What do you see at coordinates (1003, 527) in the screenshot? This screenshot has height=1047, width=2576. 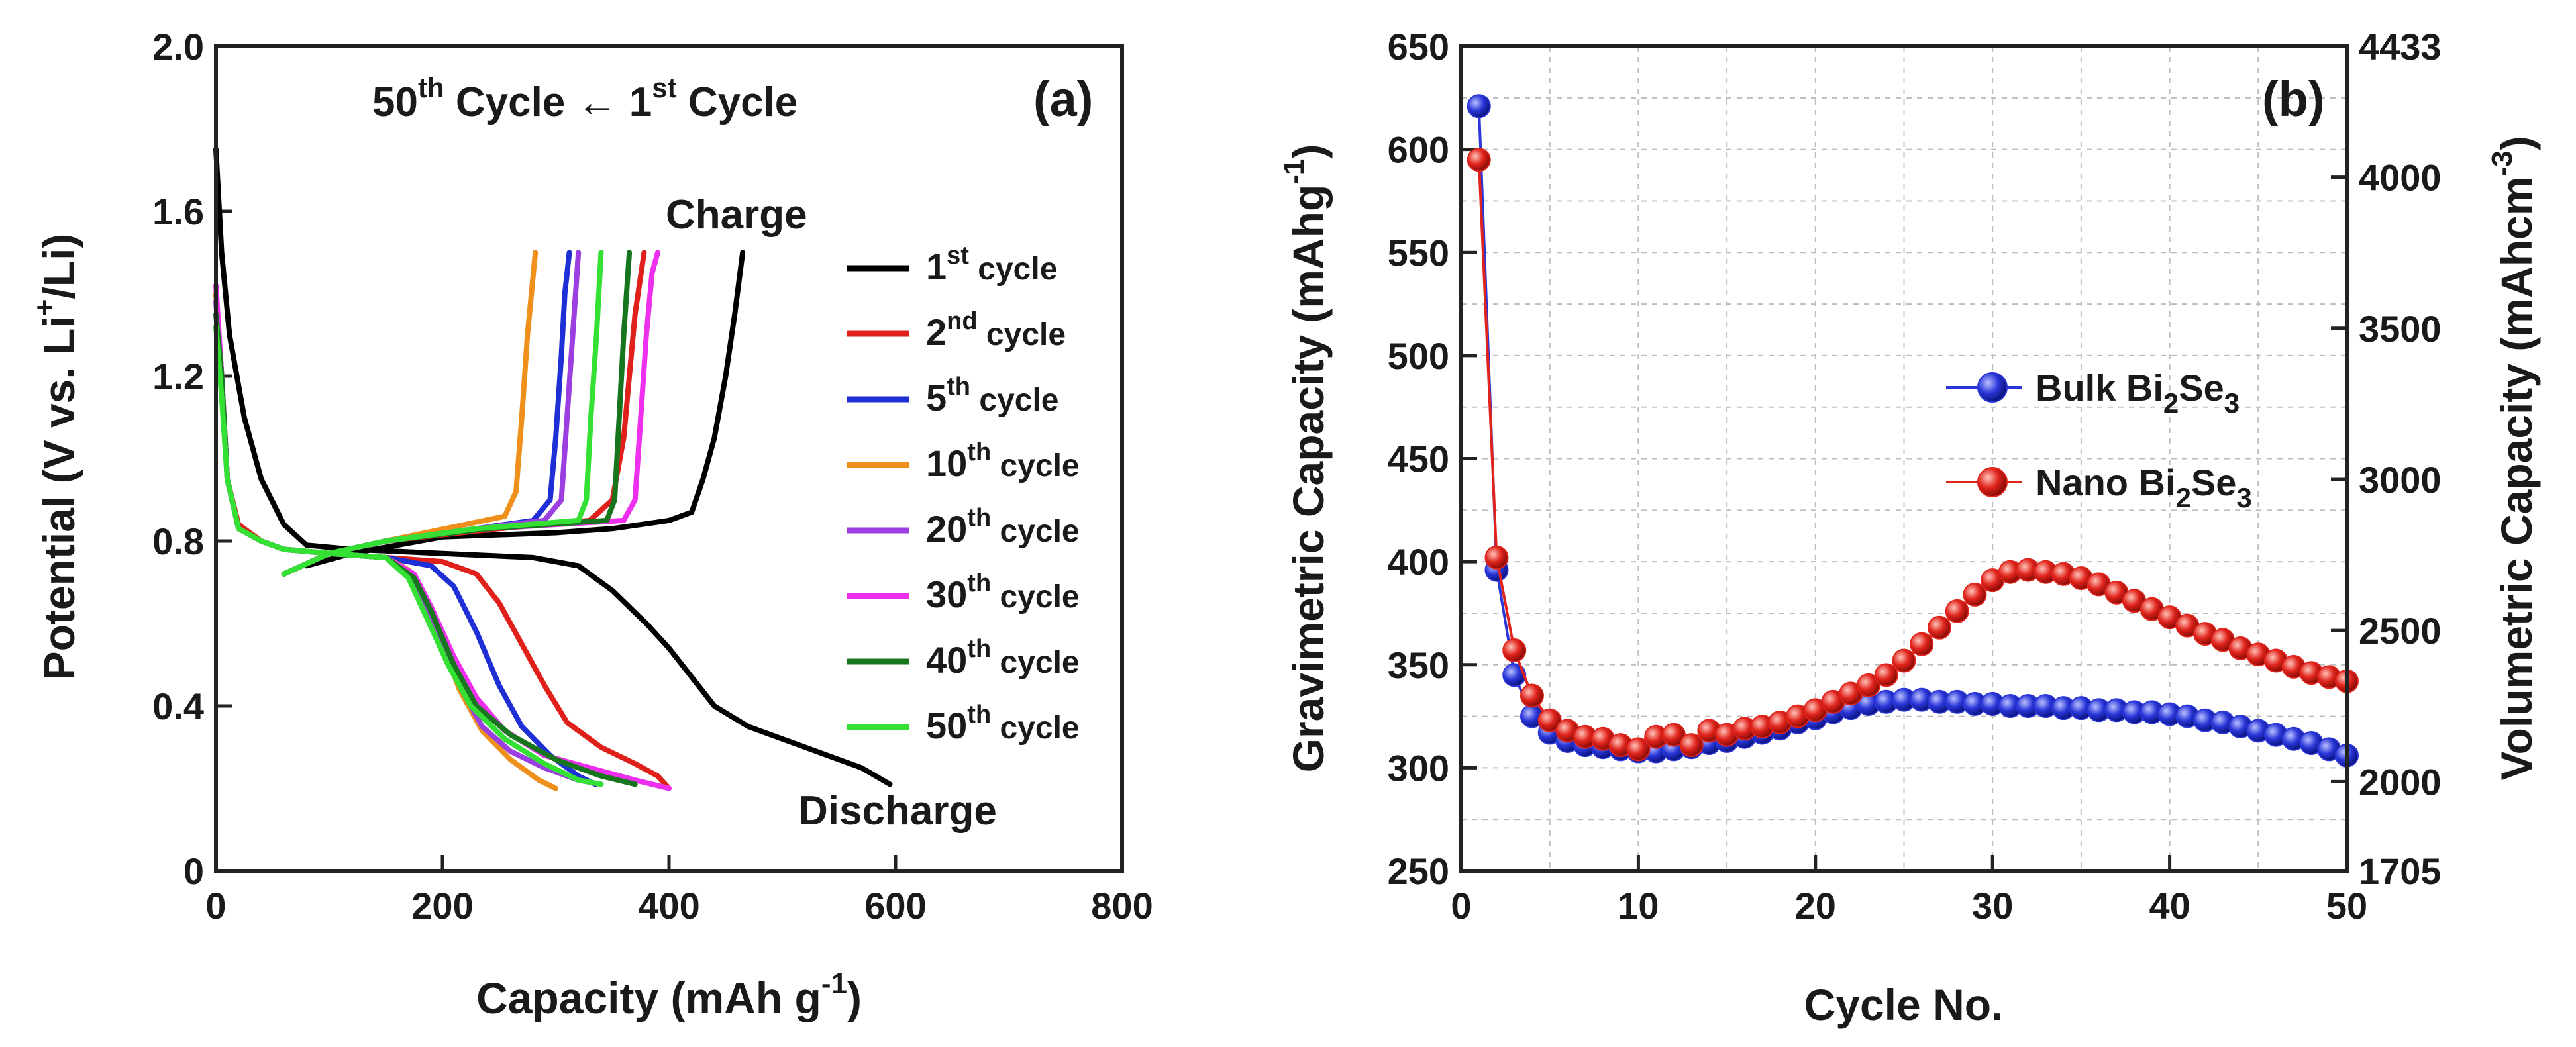 I see `legend-label-cycle-20: 20th cycle` at bounding box center [1003, 527].